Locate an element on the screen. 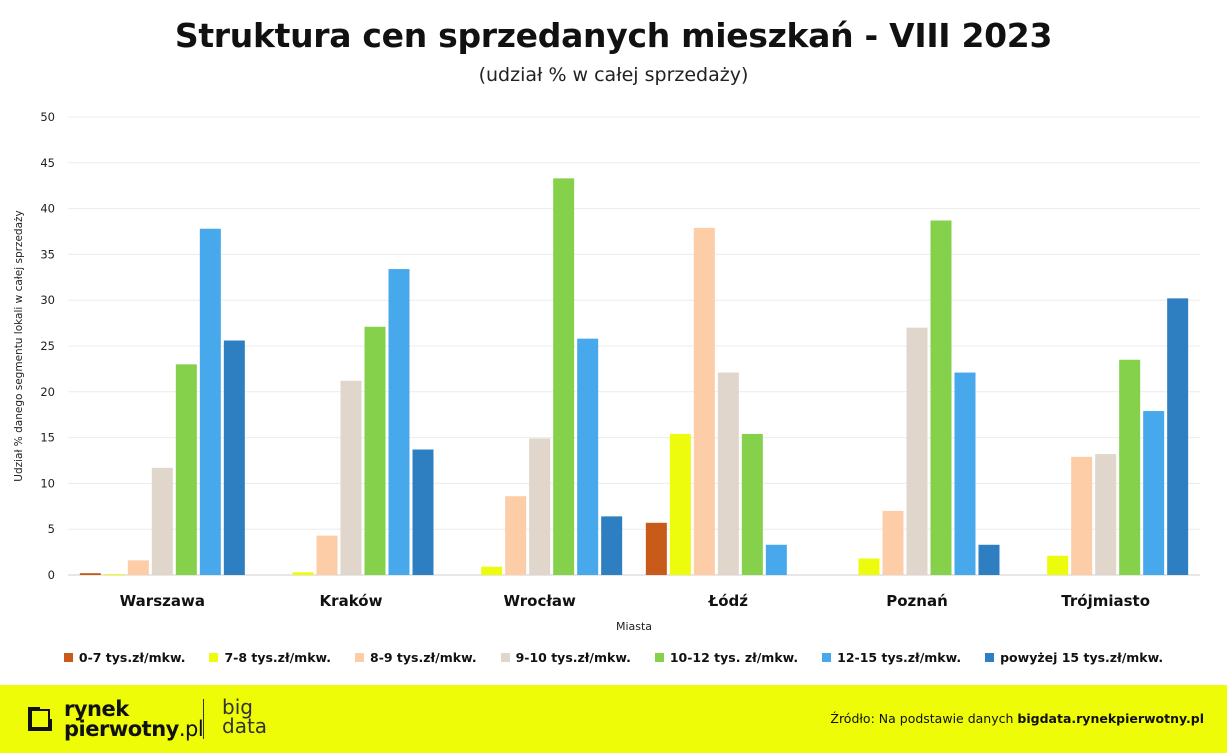 Image resolution: width=1227 pixels, height=753 pixels. chart-subtitle: (udział % w całej sprzedaży) is located at coordinates (613, 75).